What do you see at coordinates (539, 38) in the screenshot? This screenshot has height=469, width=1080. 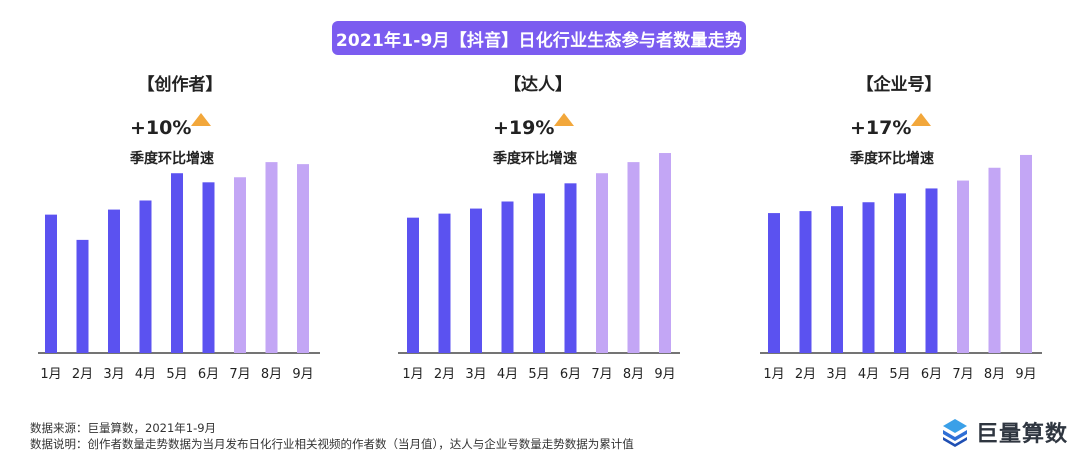 I see `chart-title: 2021年1-9月【抖音】日化行业生态参与者数量走势` at bounding box center [539, 38].